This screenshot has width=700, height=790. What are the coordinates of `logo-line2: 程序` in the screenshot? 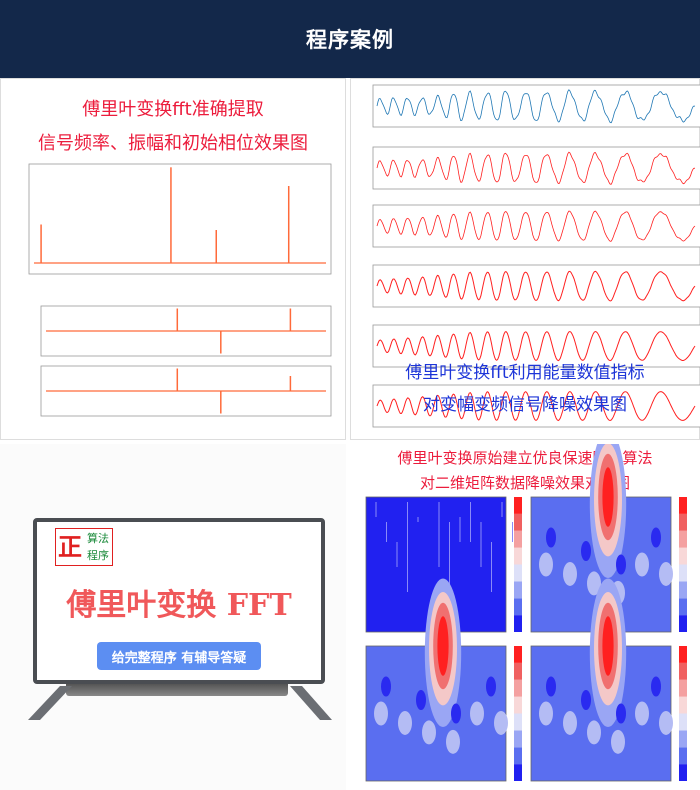 It's located at (98, 555).